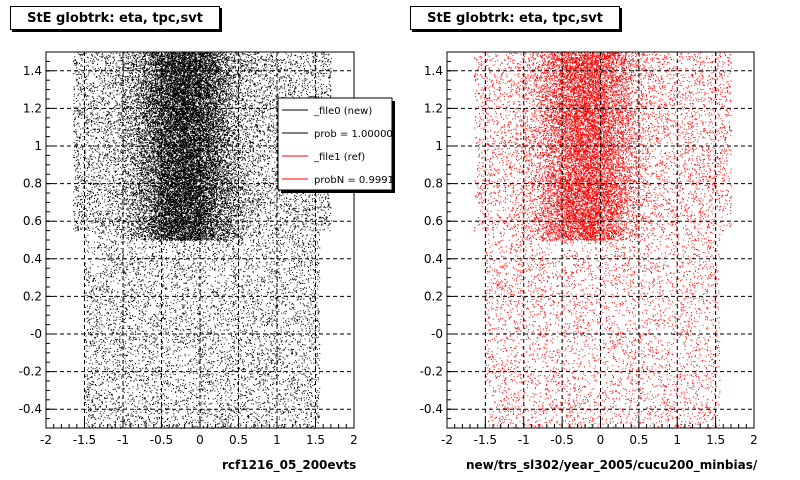 Image resolution: width=800 pixels, height=480 pixels. I want to click on left-y-tick-label: -0, so click(36, 334).